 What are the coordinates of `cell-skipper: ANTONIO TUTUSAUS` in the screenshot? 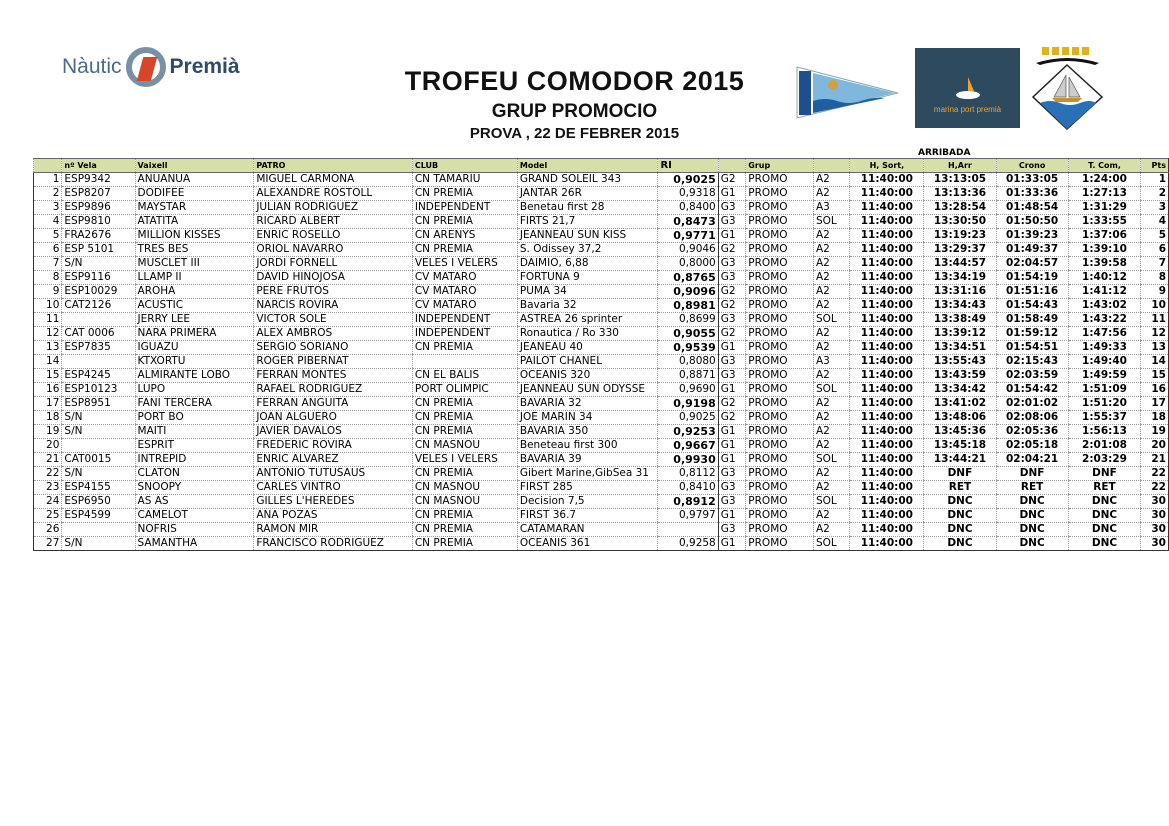 It's located at (333, 473).